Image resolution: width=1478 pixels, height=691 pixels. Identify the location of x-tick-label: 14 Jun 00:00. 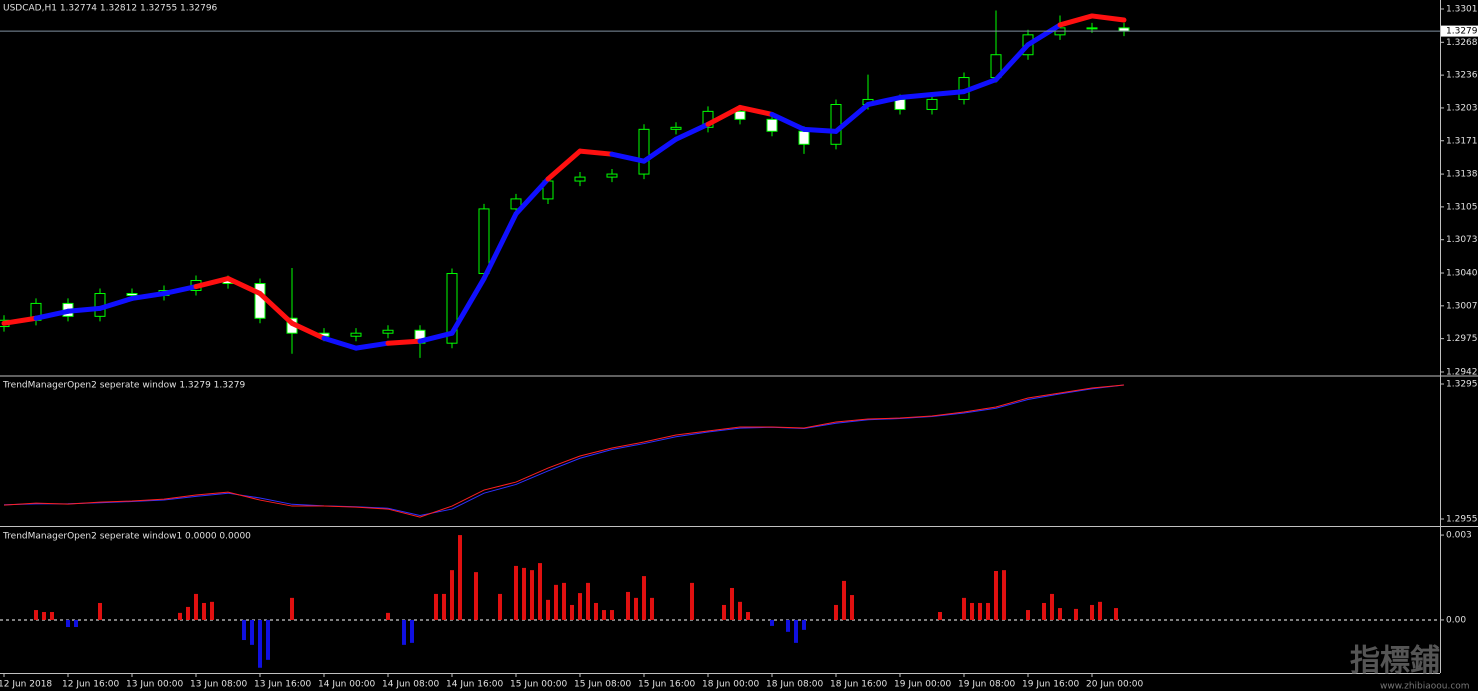
(346, 685).